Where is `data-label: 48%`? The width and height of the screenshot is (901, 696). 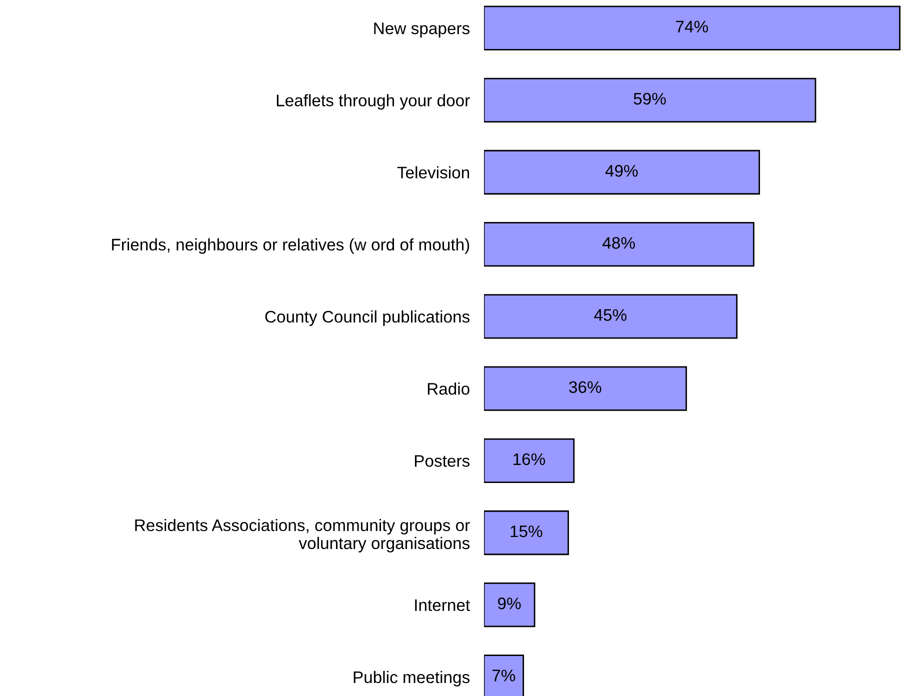
data-label: 48% is located at coordinates (618, 243).